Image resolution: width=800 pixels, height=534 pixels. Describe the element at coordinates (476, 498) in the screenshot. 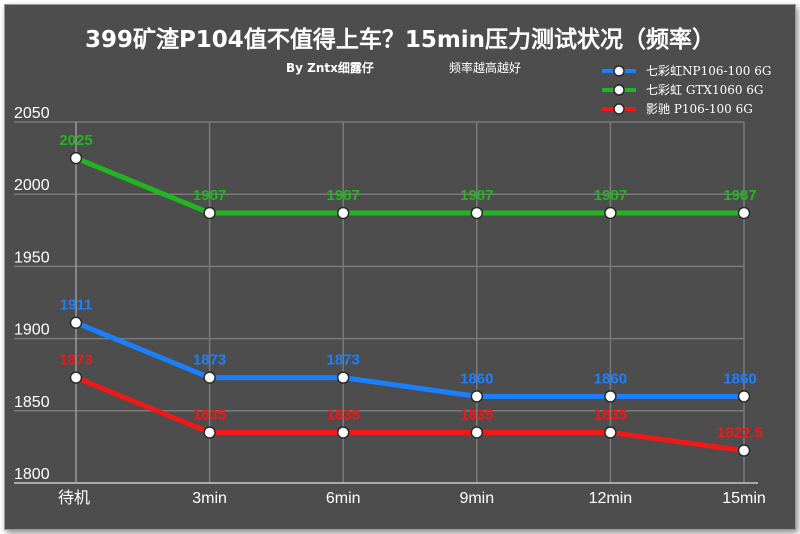

I see `x-tick-label: 9min` at that location.